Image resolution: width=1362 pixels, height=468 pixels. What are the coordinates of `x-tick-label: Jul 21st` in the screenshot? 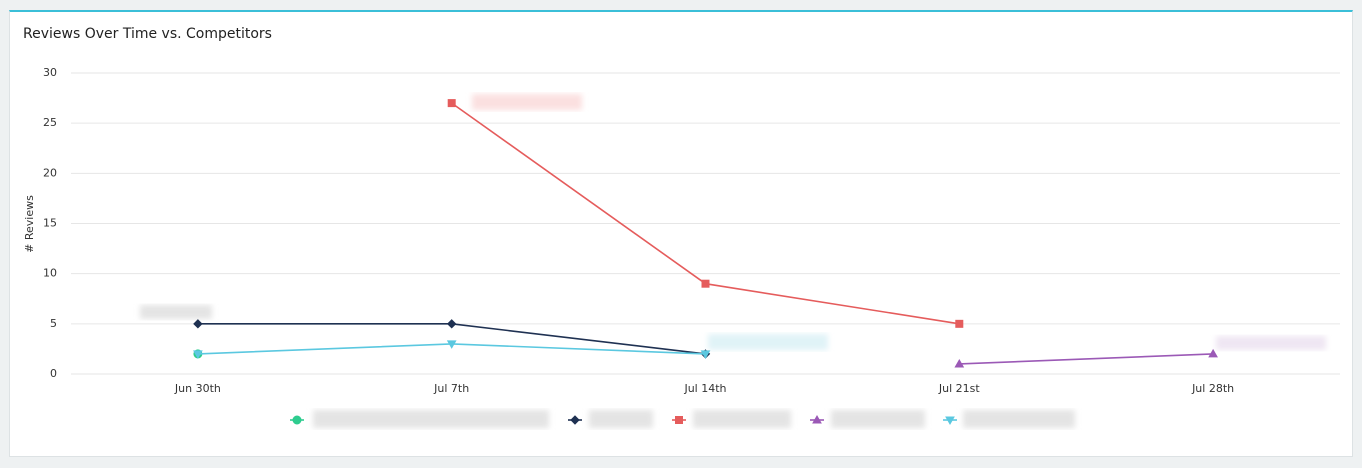 It's located at (959, 388).